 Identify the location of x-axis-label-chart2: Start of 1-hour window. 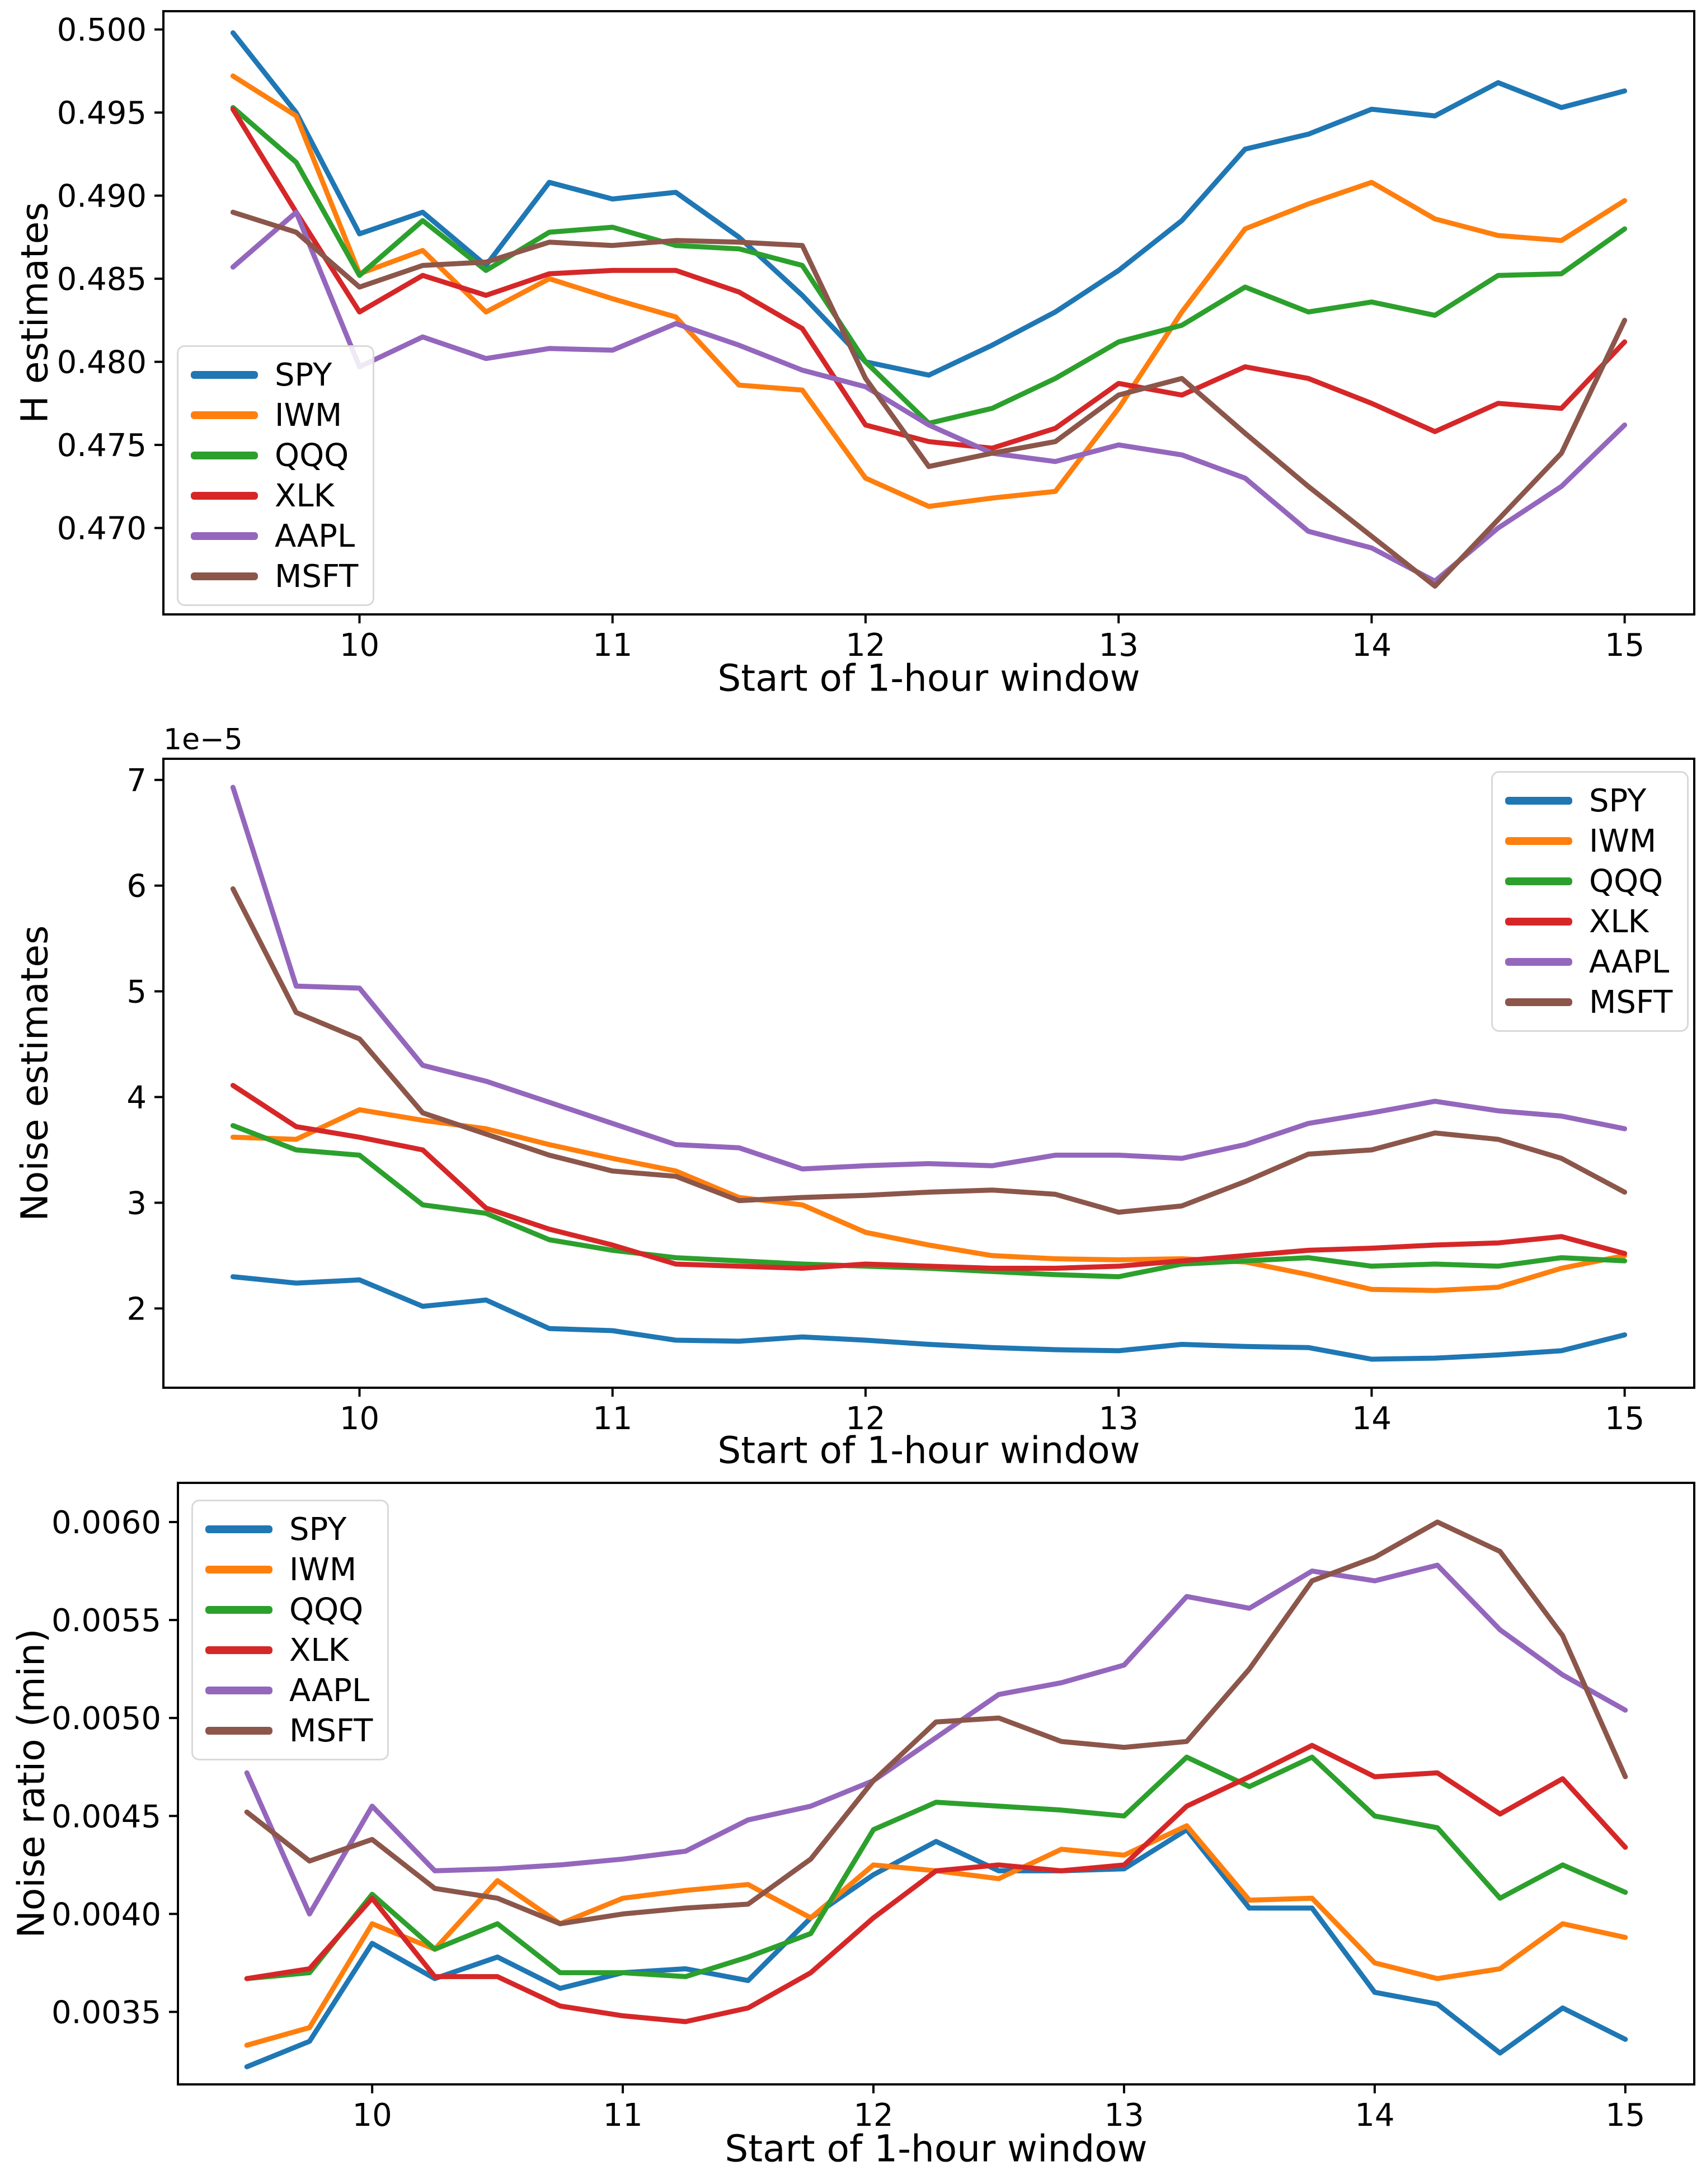
(928, 1450).